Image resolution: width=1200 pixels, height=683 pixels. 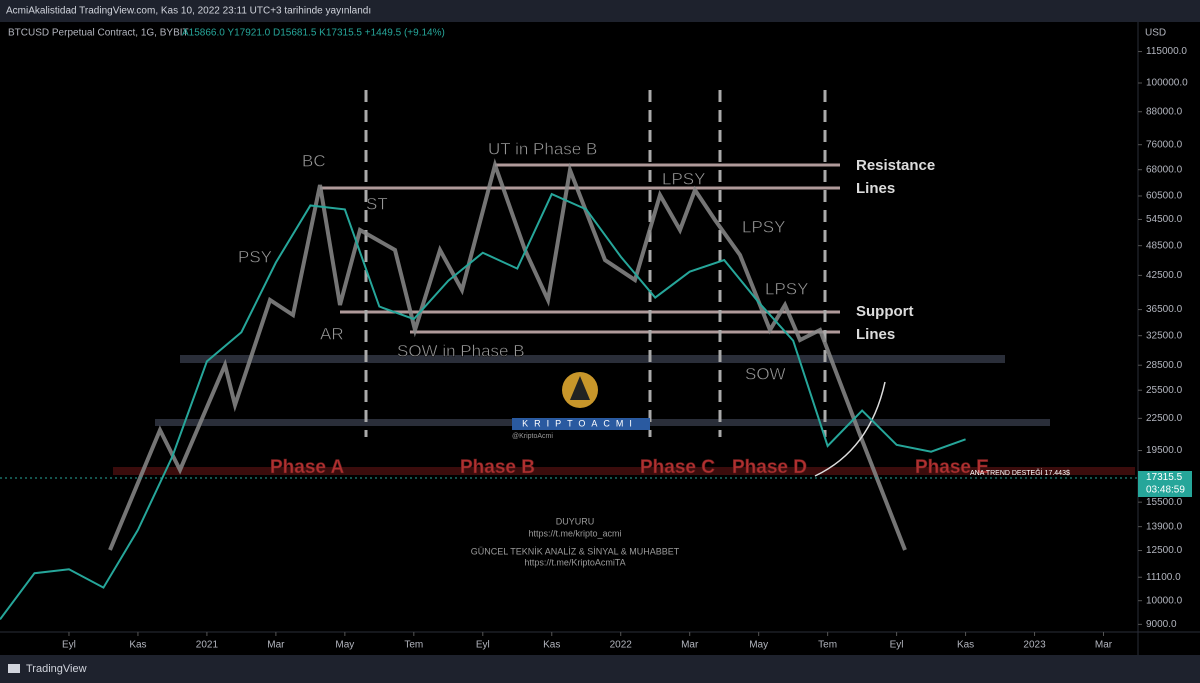 What do you see at coordinates (1163, 577) in the screenshot?
I see `y-tick-label: 11100.0` at bounding box center [1163, 577].